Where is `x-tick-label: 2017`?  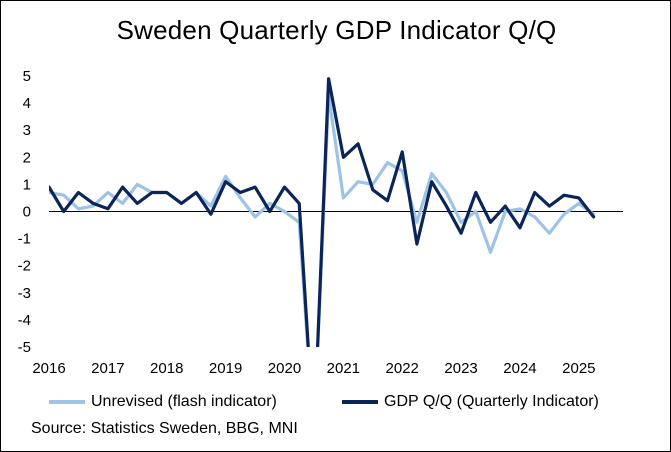
x-tick-label: 2017 is located at coordinates (107, 368).